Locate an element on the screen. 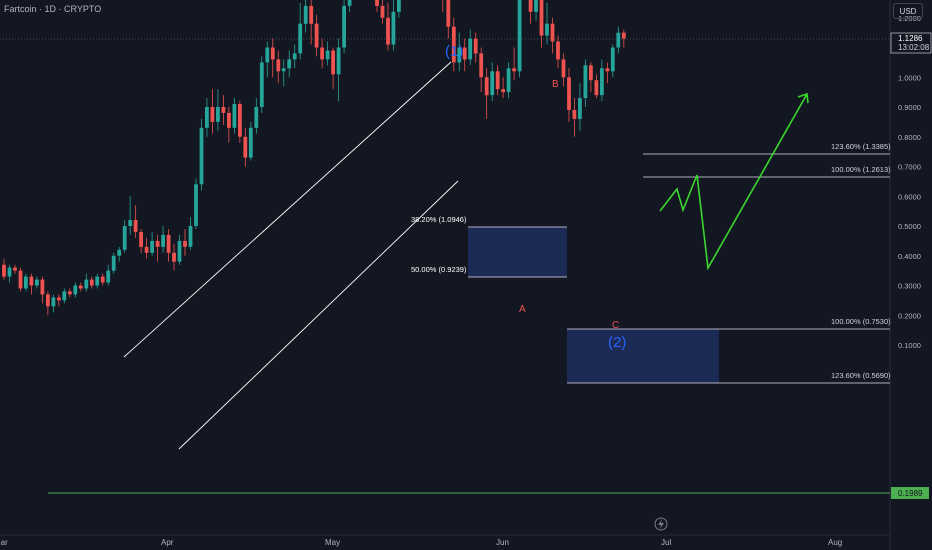 The image size is (932, 550). x-tick-mar: Mar is located at coordinates (4, 542).